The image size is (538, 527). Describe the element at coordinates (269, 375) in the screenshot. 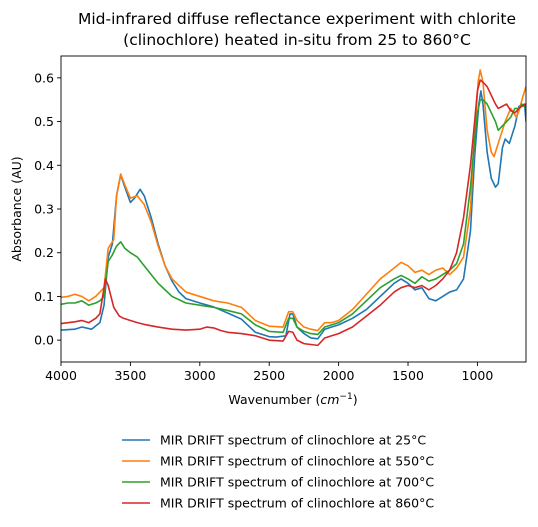

I see `x-tick-label: 2500` at that location.